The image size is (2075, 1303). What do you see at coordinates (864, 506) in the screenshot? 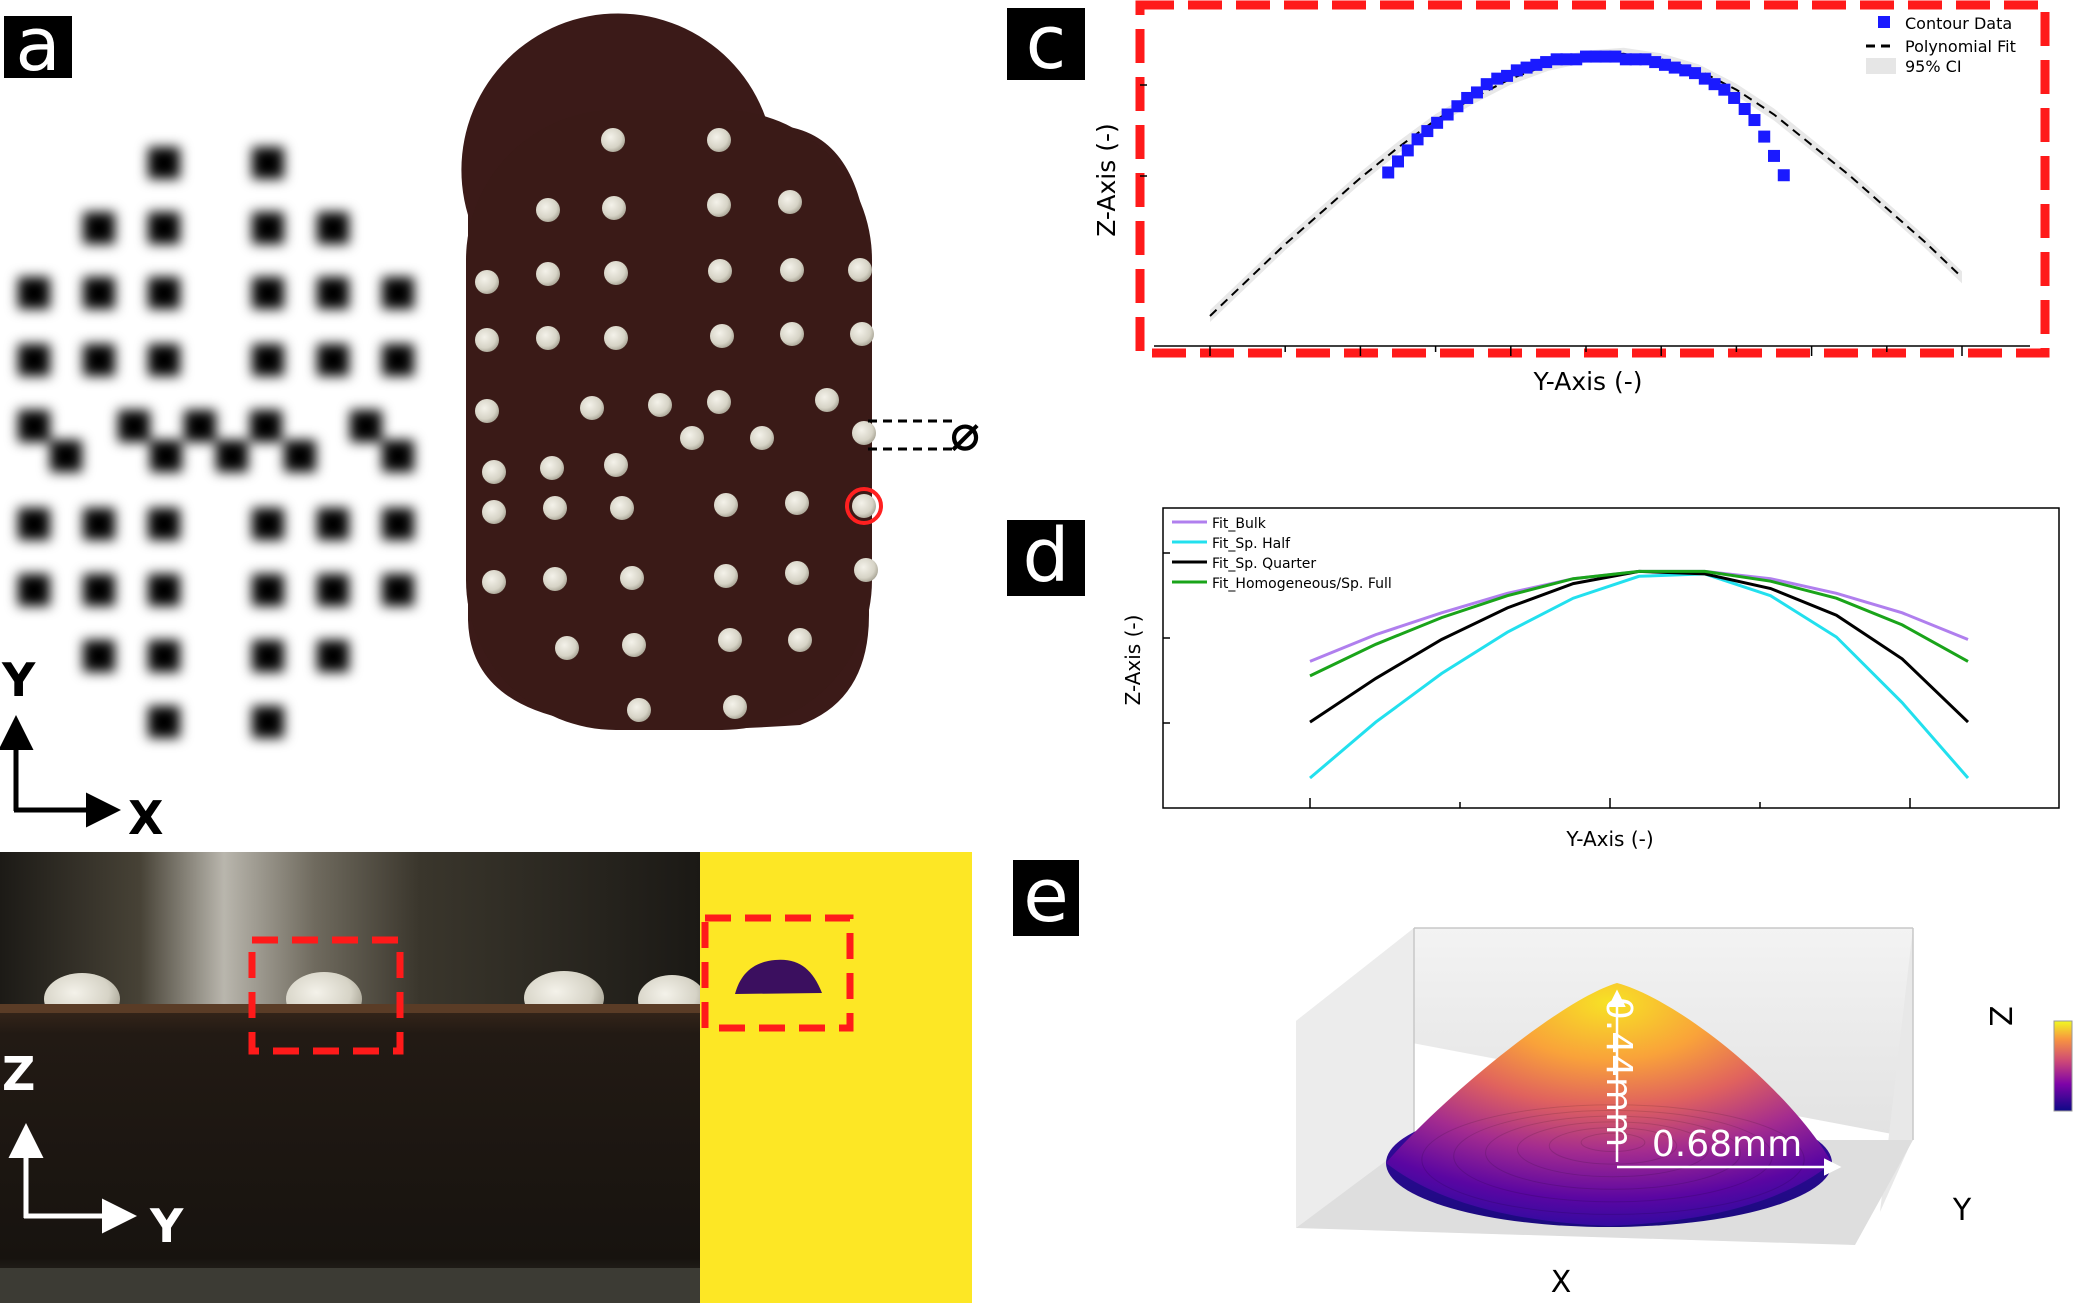
I see `highlight-circle` at bounding box center [864, 506].